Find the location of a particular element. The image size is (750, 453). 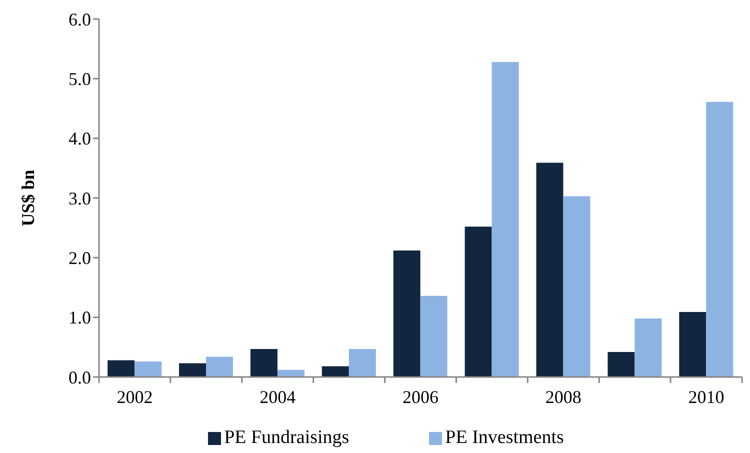

legend-label: PE Fundraisings is located at coordinates (287, 438).